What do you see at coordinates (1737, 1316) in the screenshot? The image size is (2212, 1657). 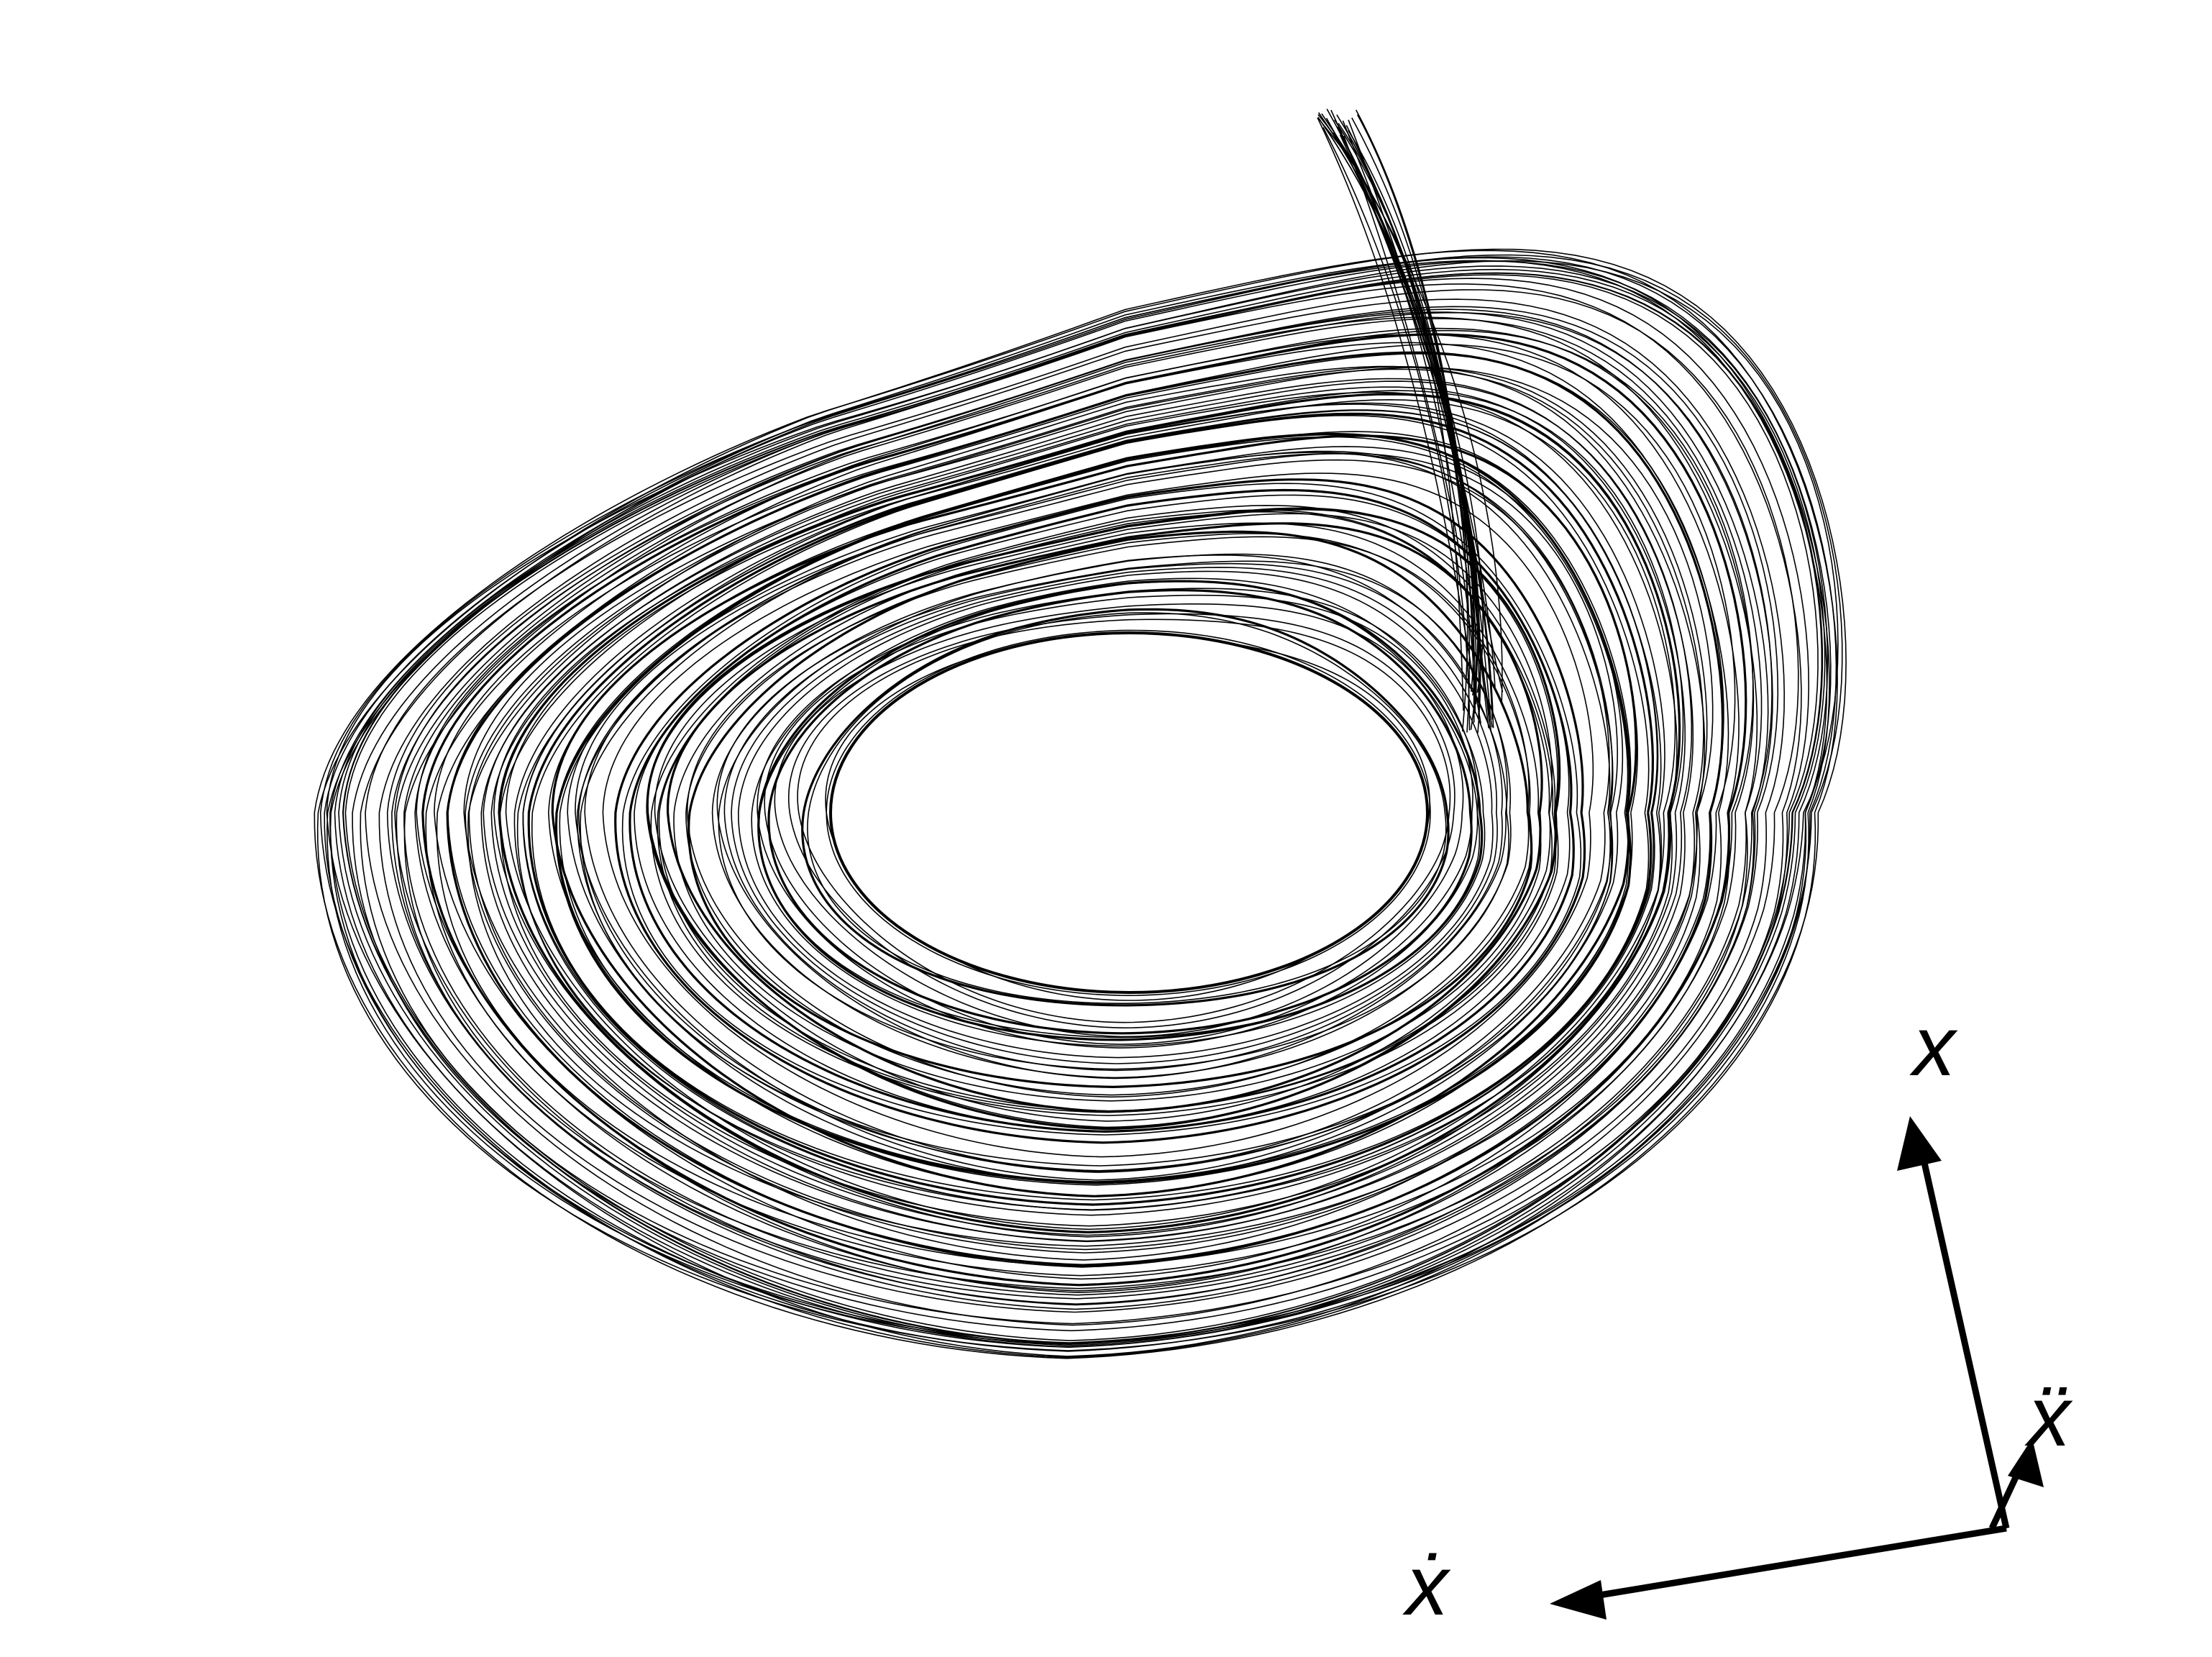 I see `axes-triad: x ẋ ẍ` at bounding box center [1737, 1316].